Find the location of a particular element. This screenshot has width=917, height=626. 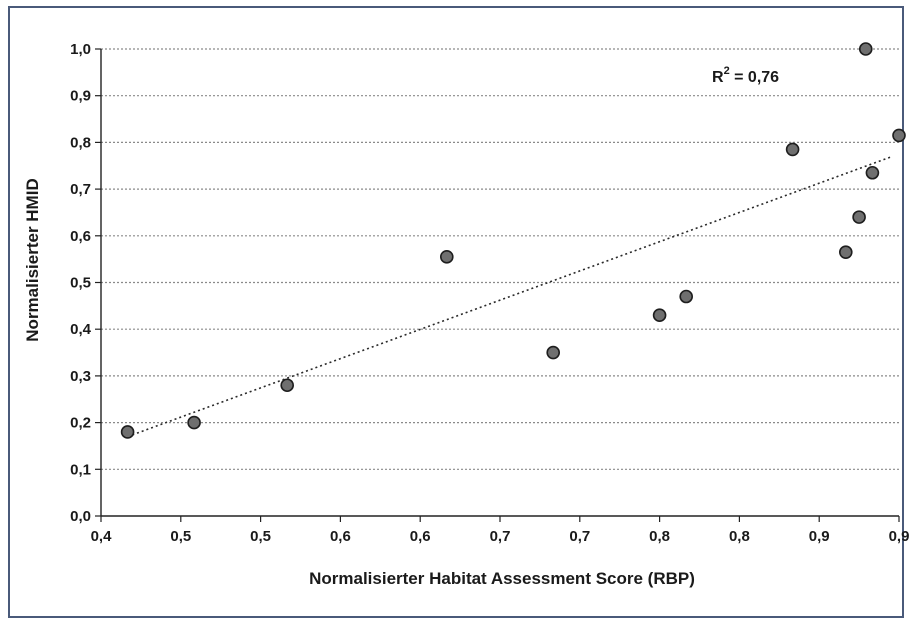

y-tick-label: 0,1 is located at coordinates (80, 469).